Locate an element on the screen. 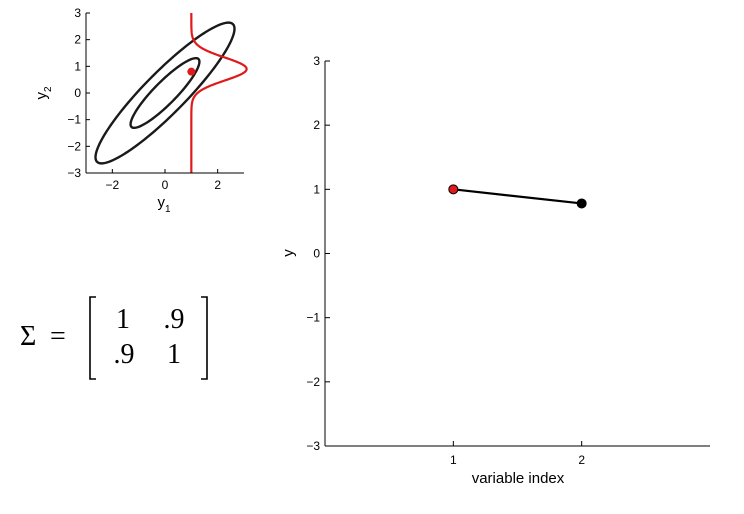 This screenshot has height=514, width=744. bivariate-axes: −3 −2 −1 0 1 2 3 −2 0 2 is located at coordinates (155, 99).